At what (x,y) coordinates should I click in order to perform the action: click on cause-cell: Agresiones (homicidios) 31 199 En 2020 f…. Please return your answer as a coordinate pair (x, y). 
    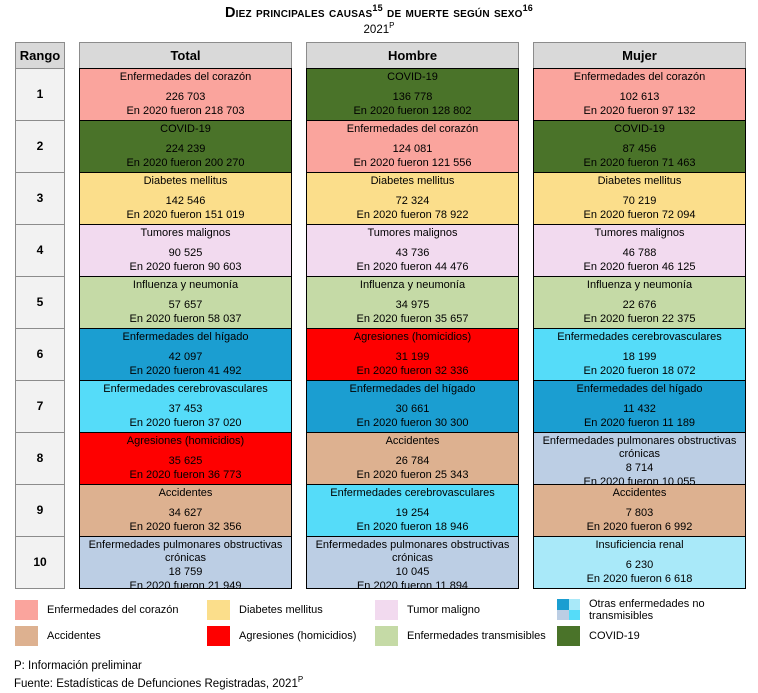
    Looking at the image, I should click on (412, 354).